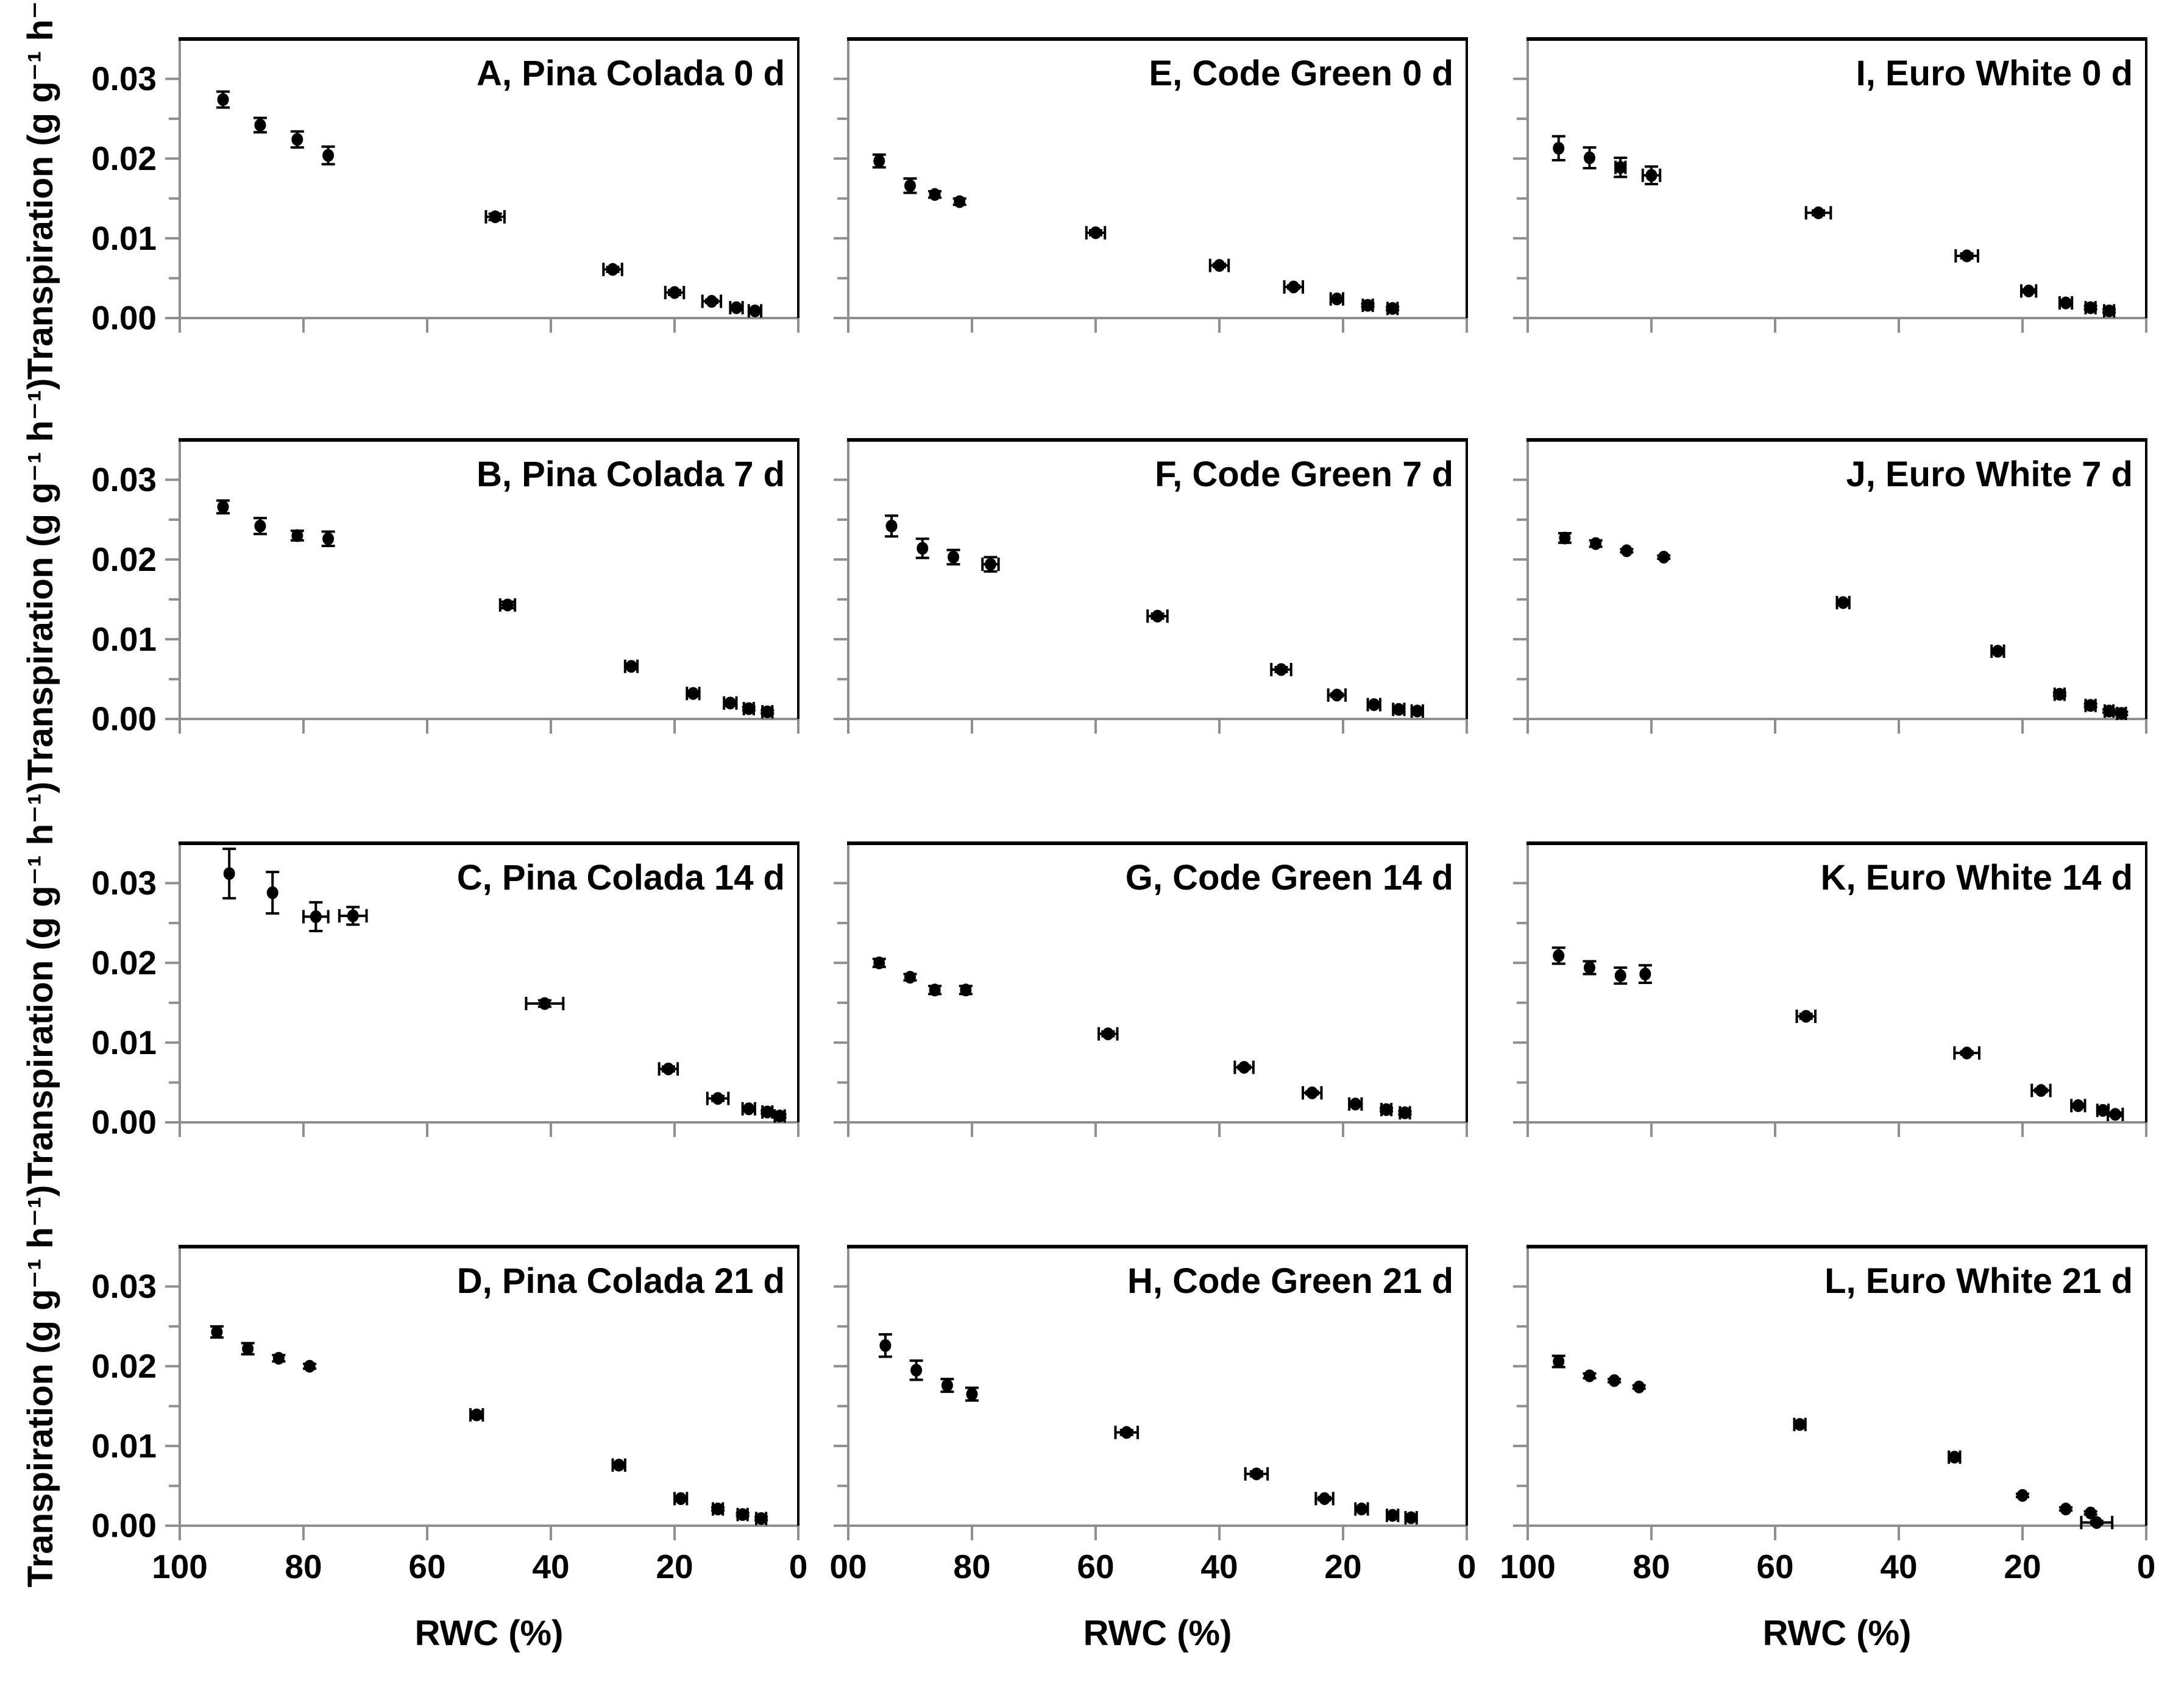 Image resolution: width=2184 pixels, height=1689 pixels. I want to click on panel-title: C, Pina Colada 14 d, so click(621, 878).